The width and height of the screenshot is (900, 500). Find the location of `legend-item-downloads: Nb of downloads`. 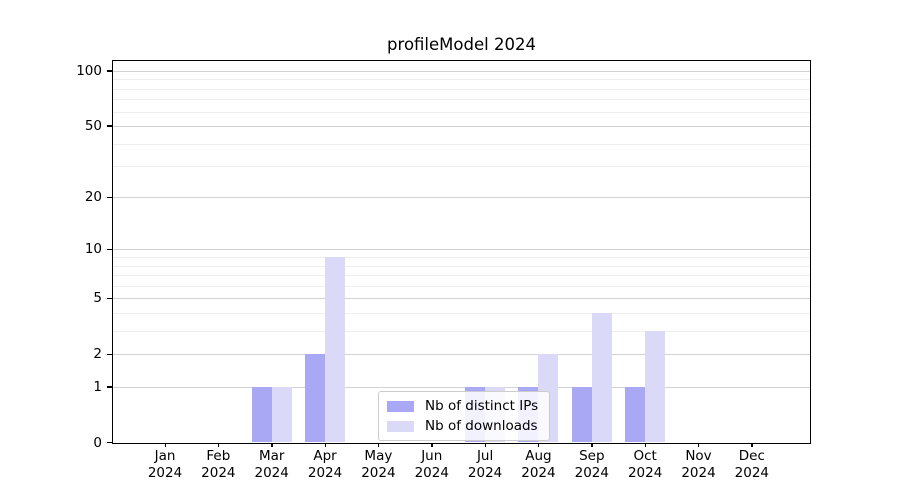

legend-item-downloads: Nb of downloads is located at coordinates (462, 426).